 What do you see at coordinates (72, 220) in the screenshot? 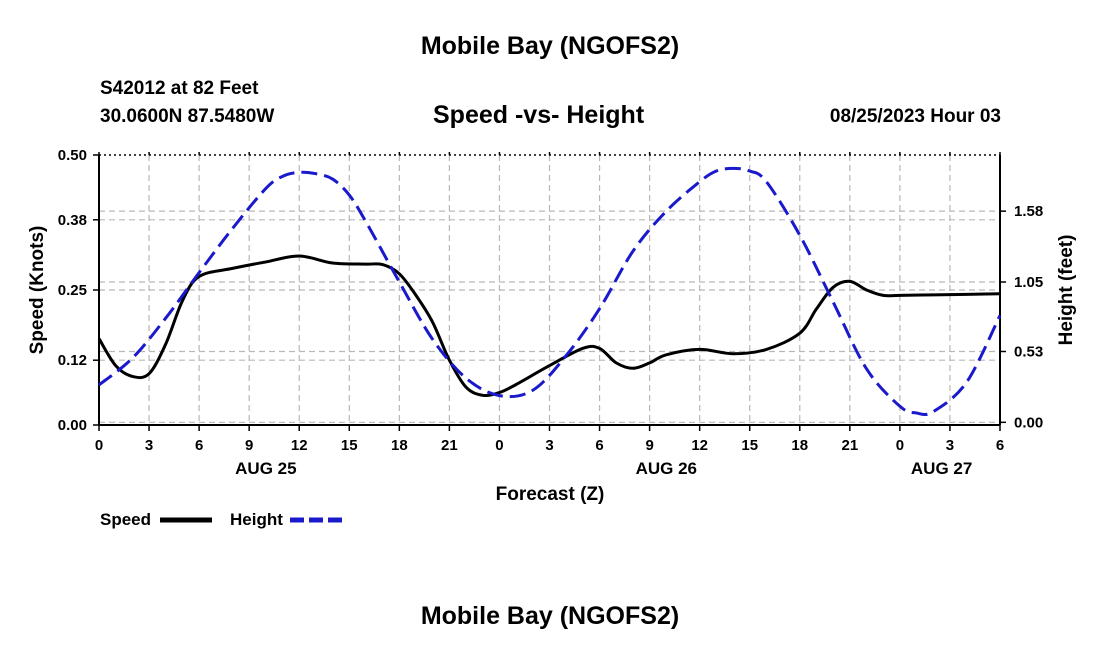
I see `y-tick-label: 0.38` at bounding box center [72, 220].